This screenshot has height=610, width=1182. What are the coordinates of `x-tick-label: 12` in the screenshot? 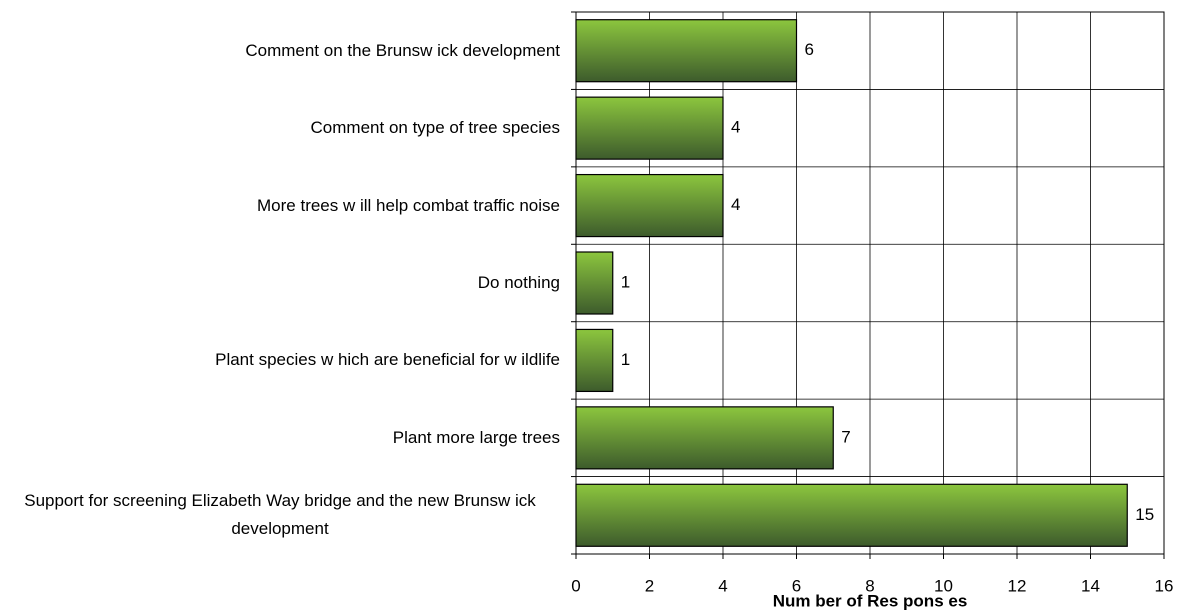 It's located at (1017, 585).